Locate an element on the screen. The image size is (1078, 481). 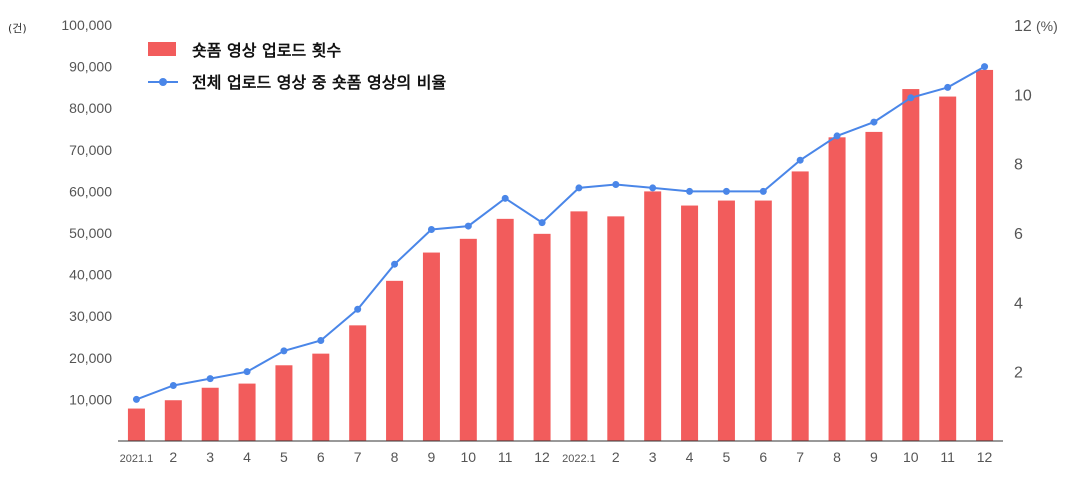
y-right-tick-label: 8 is located at coordinates (1018, 165).